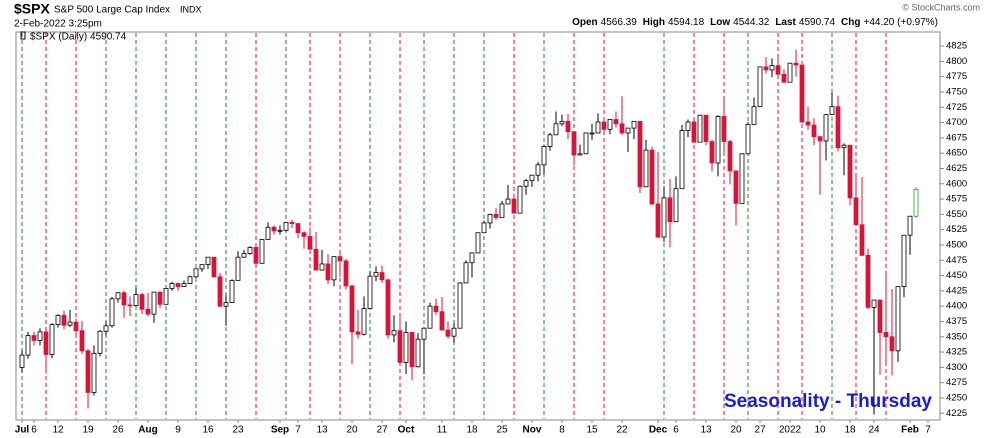  What do you see at coordinates (502, 430) in the screenshot?
I see `x-tick-label: 25` at bounding box center [502, 430].